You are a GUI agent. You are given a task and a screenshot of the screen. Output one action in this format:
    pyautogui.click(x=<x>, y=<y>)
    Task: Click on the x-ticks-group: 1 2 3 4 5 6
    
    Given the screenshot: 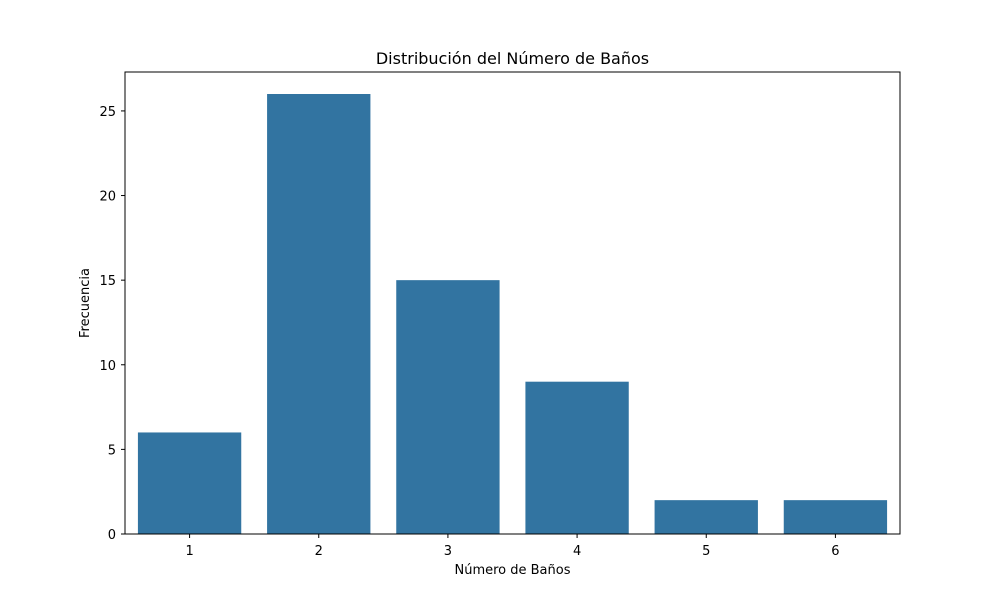 What is the action you would take?
    pyautogui.click(x=512, y=546)
    